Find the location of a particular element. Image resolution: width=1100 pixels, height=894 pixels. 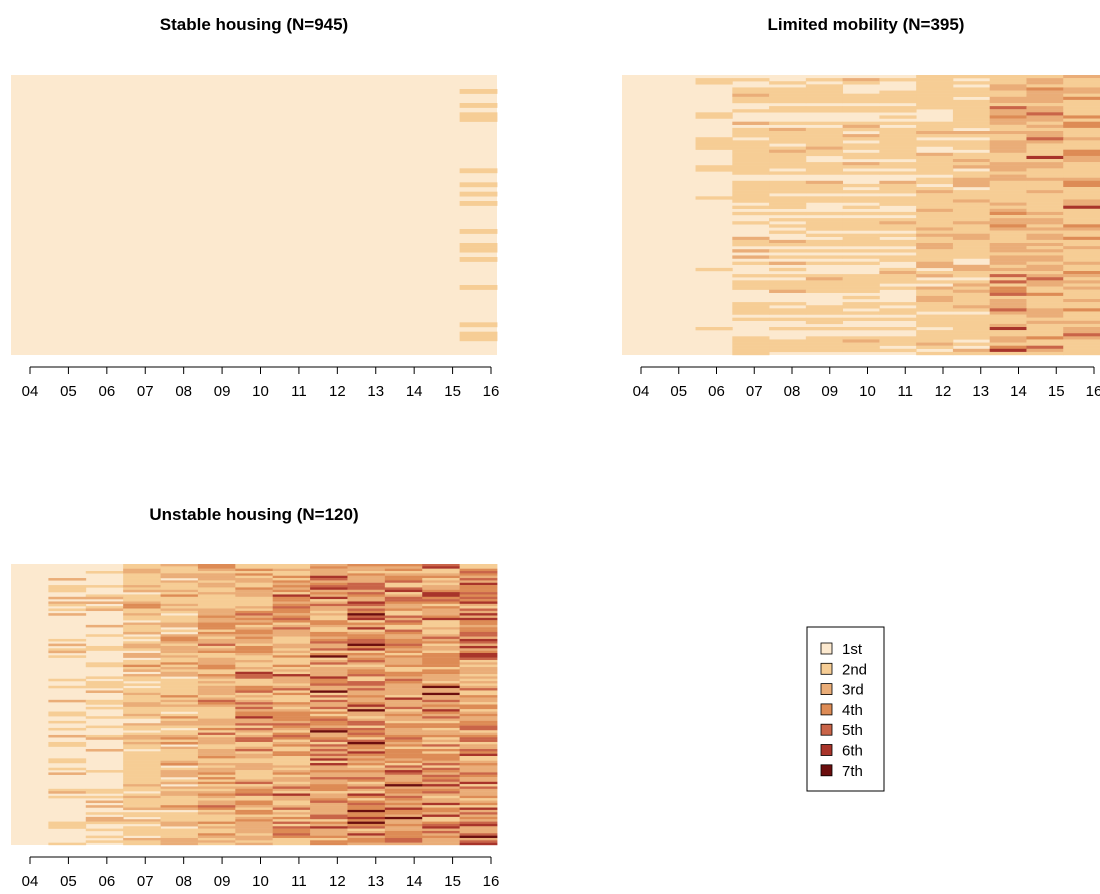

sequence-plot-limited-mobility is located at coordinates (861, 215).